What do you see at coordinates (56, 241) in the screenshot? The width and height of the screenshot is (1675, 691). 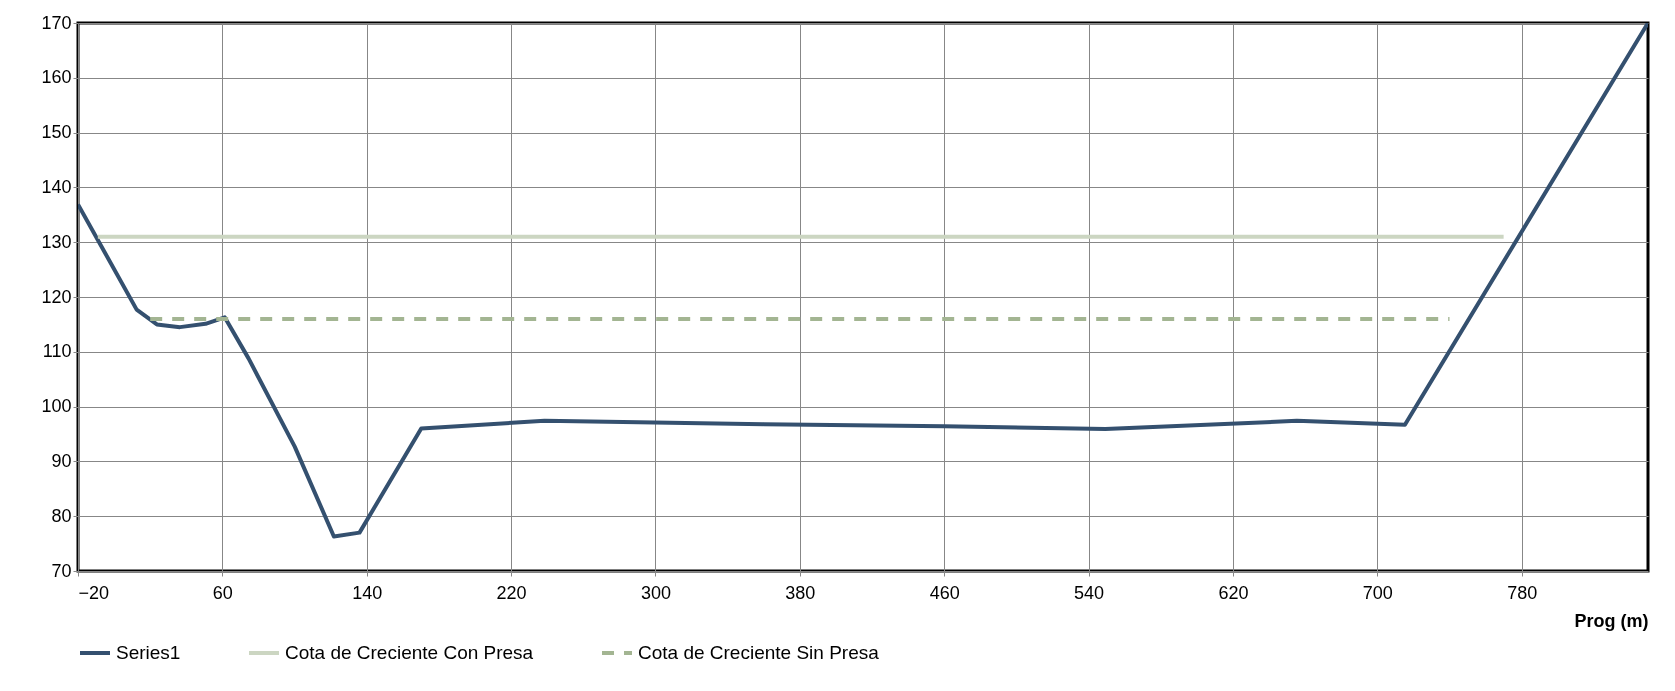 I see `y-tick-label: 130` at bounding box center [56, 241].